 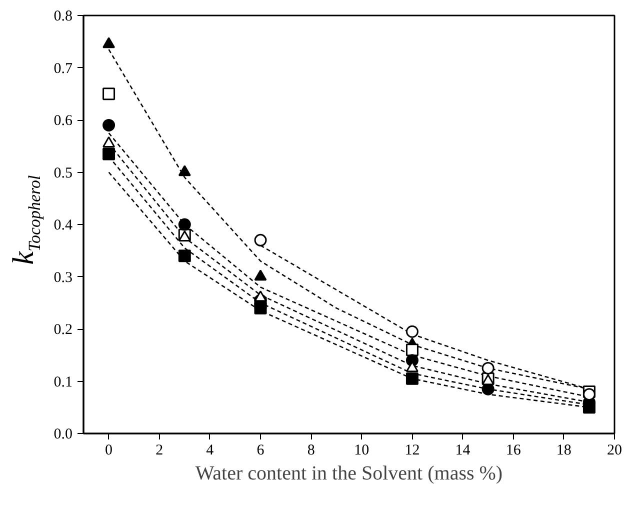 What do you see at coordinates (514, 450) in the screenshot?
I see `x-tick-label: 16` at bounding box center [514, 450].